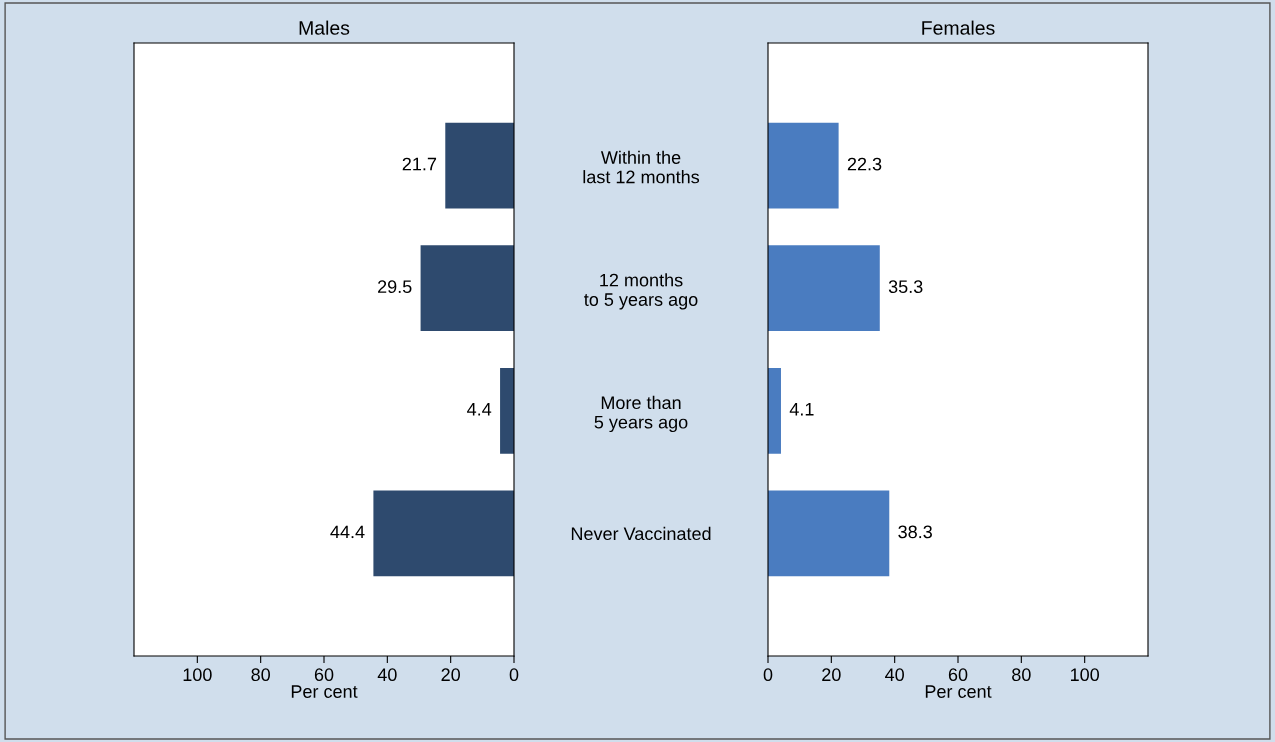 The height and width of the screenshot is (742, 1275). Describe the element at coordinates (864, 164) in the screenshot. I see `data-label: 22.3` at that location.